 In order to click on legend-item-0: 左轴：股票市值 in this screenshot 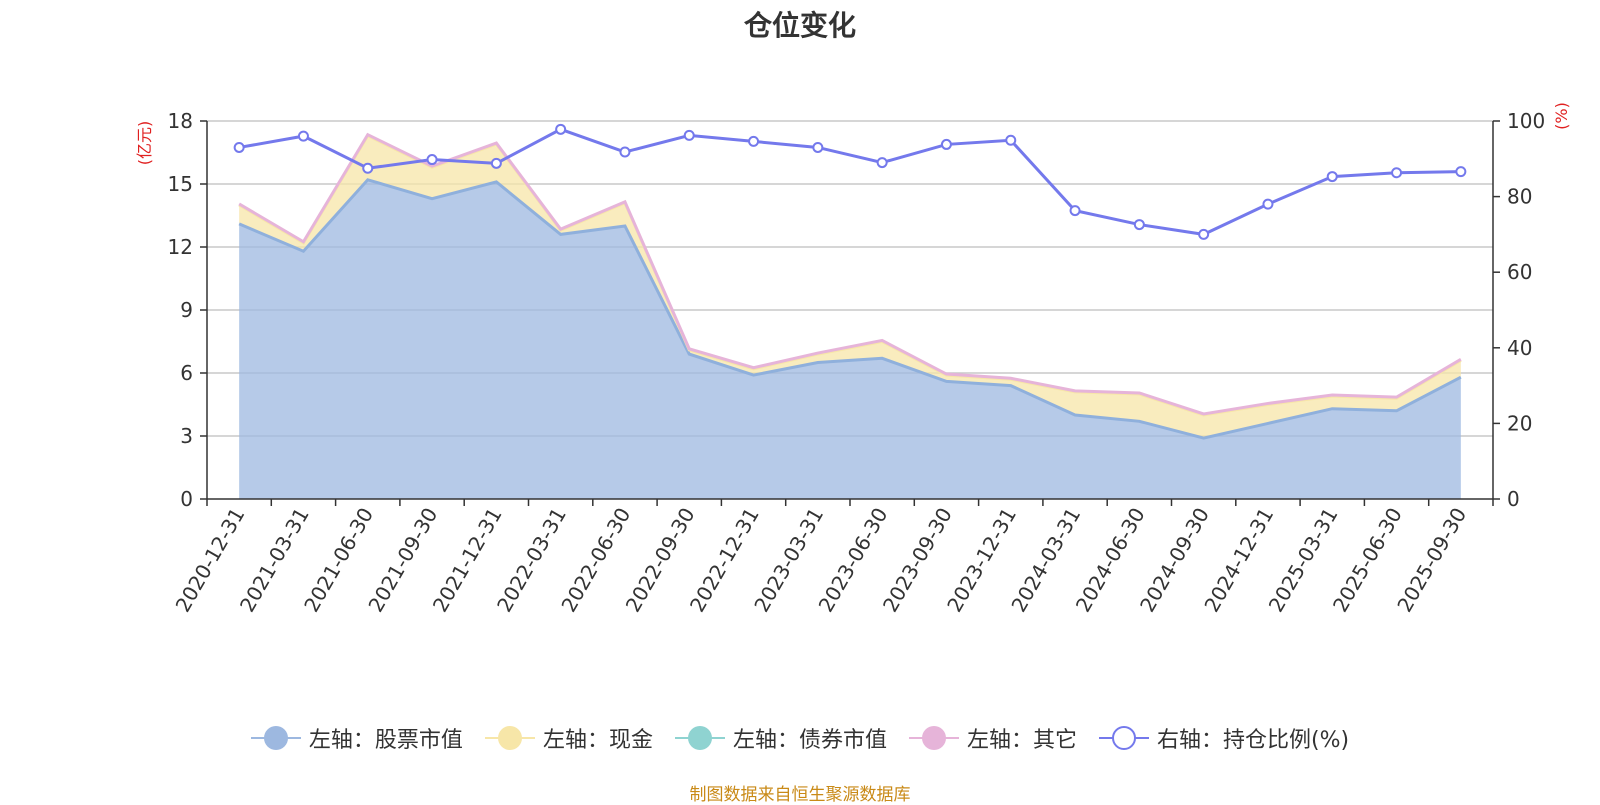, I will do `click(356, 738)`.